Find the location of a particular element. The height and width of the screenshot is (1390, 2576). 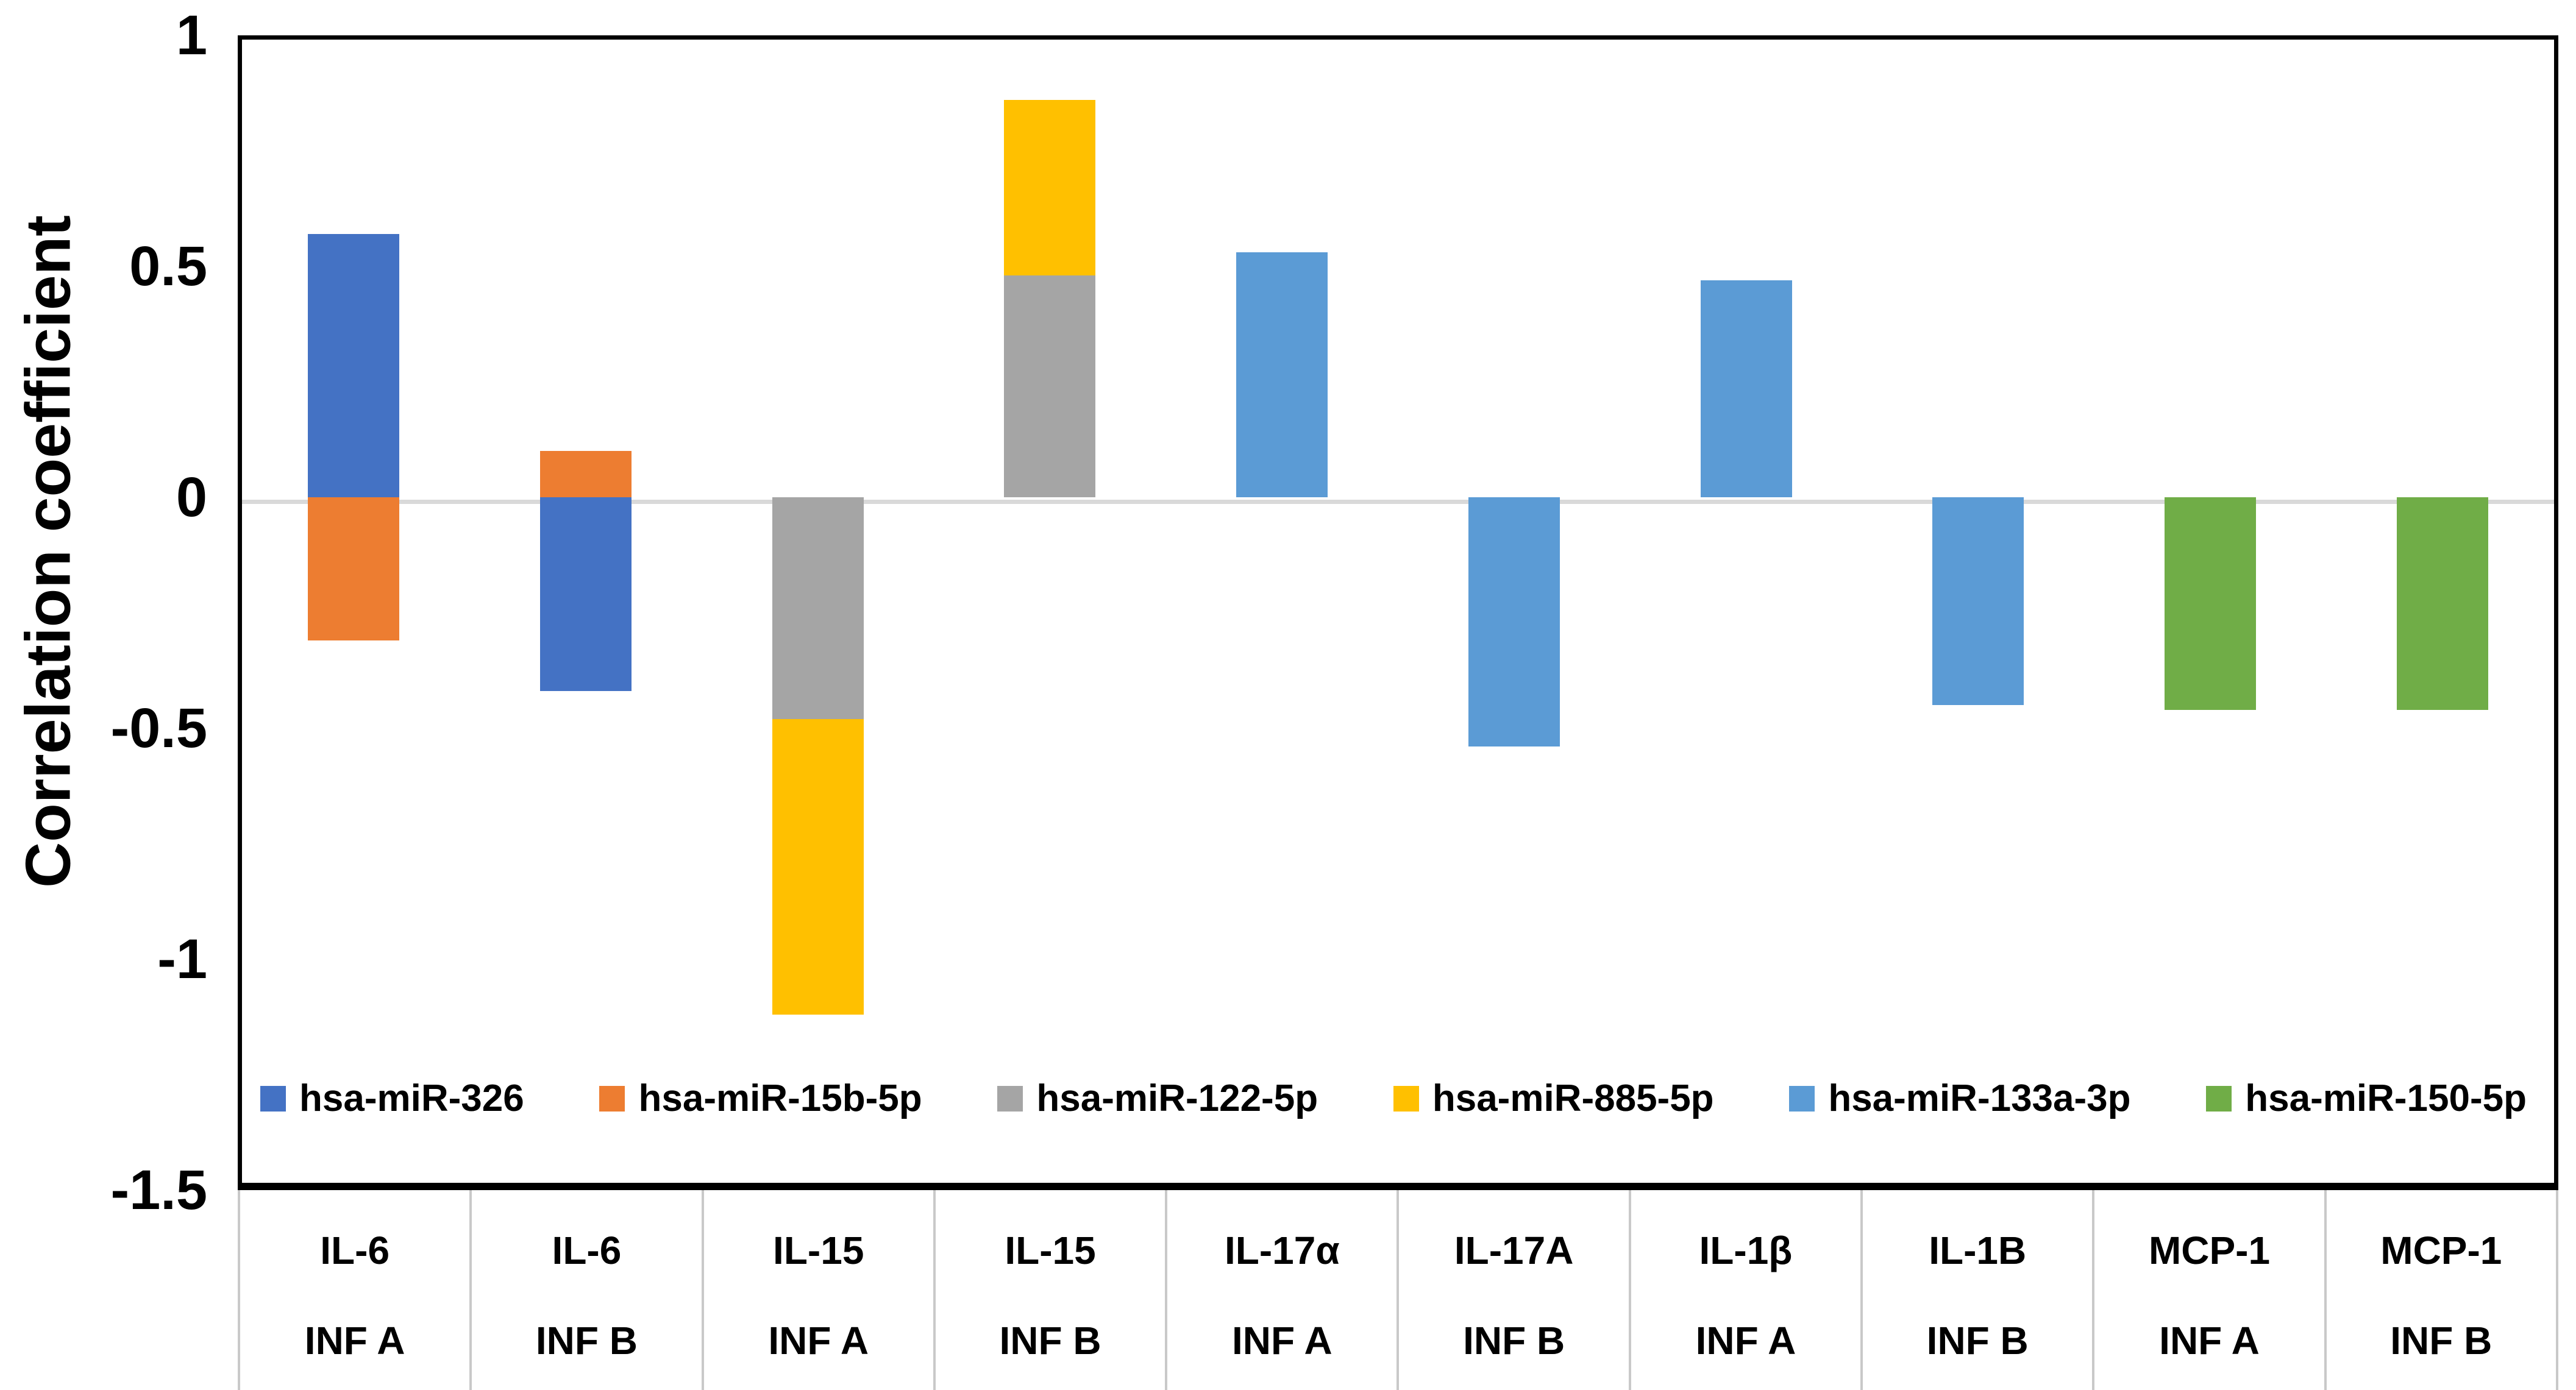

legend-item: hsa-miR-150-5p is located at coordinates (2366, 1098).